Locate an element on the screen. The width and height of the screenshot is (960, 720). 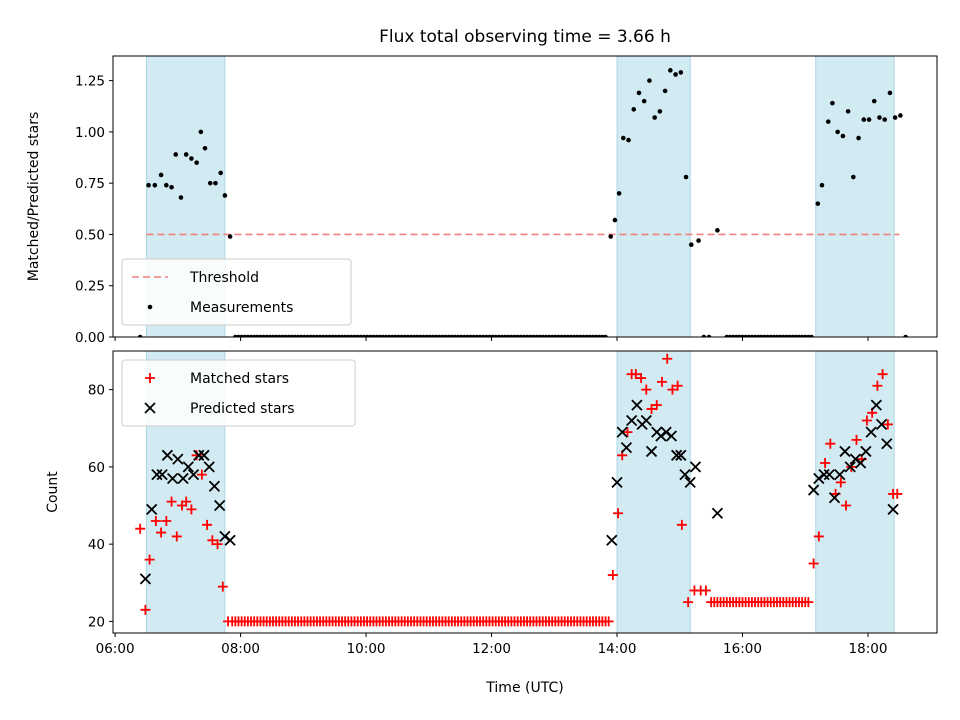
legend-matched-swatch is located at coordinates (150, 378).